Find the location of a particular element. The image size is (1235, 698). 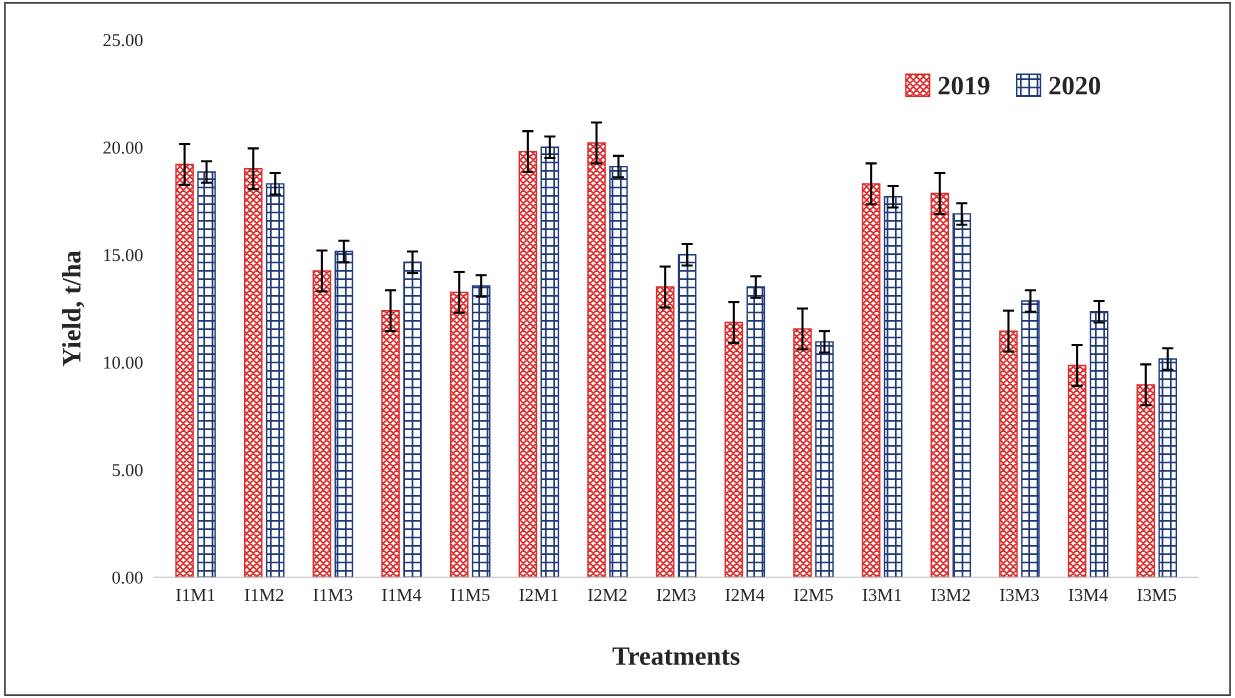

x-tick-label: I3M2 is located at coordinates (950, 595).